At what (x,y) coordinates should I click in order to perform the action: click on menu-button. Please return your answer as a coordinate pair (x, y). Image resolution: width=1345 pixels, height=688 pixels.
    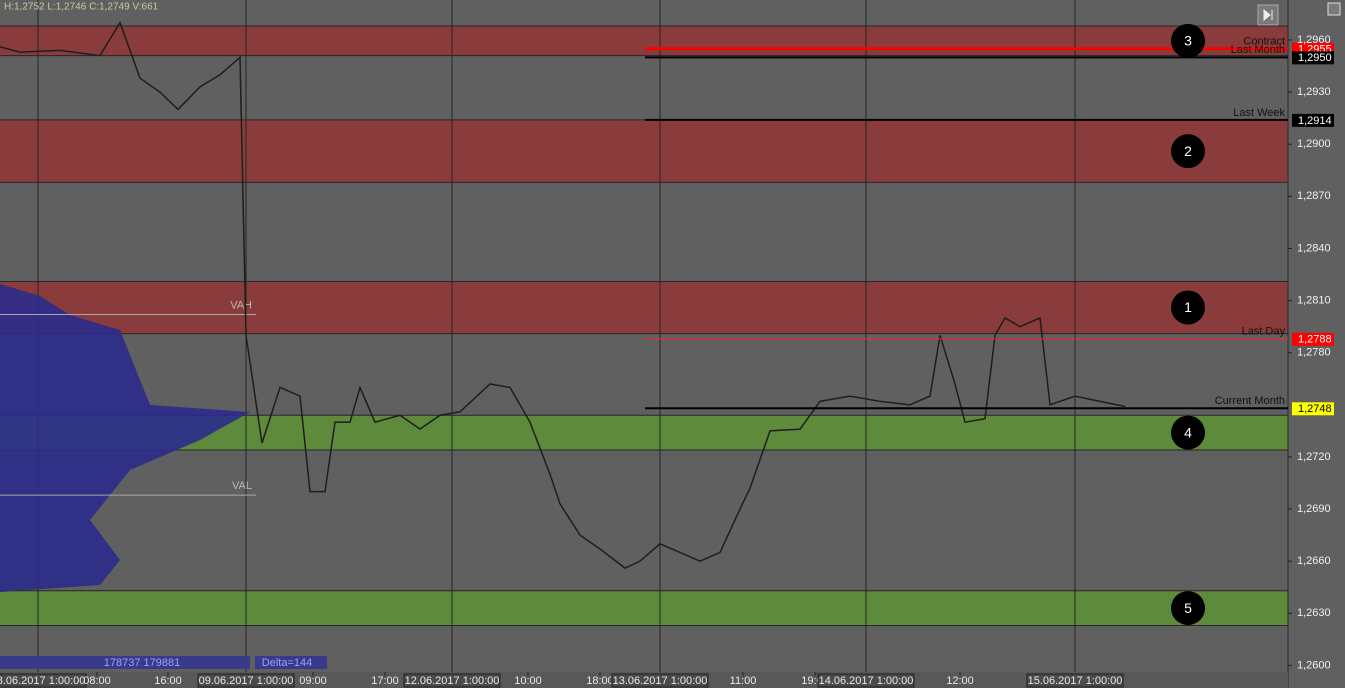
    Looking at the image, I should click on (1334, 9).